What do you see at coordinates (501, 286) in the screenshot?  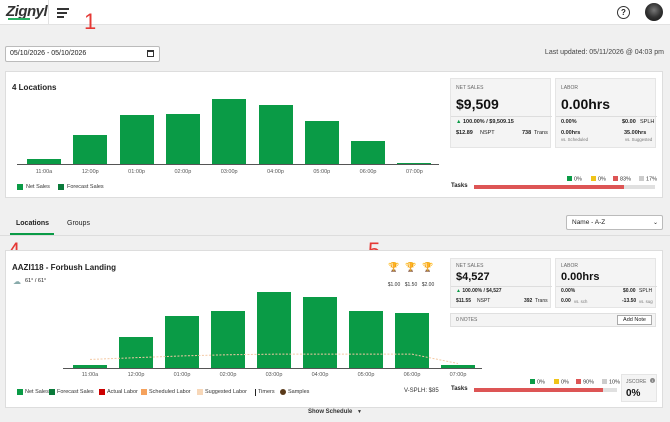 I see `kpi-divider` at bounding box center [501, 286].